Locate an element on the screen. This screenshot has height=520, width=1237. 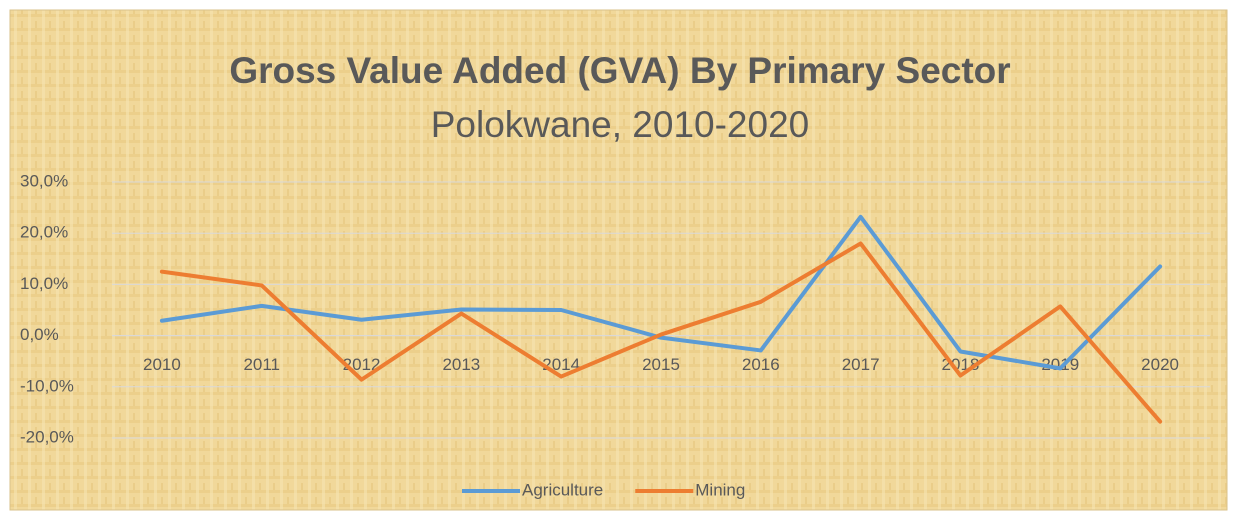
x-tick-label: 2011 is located at coordinates (261, 364).